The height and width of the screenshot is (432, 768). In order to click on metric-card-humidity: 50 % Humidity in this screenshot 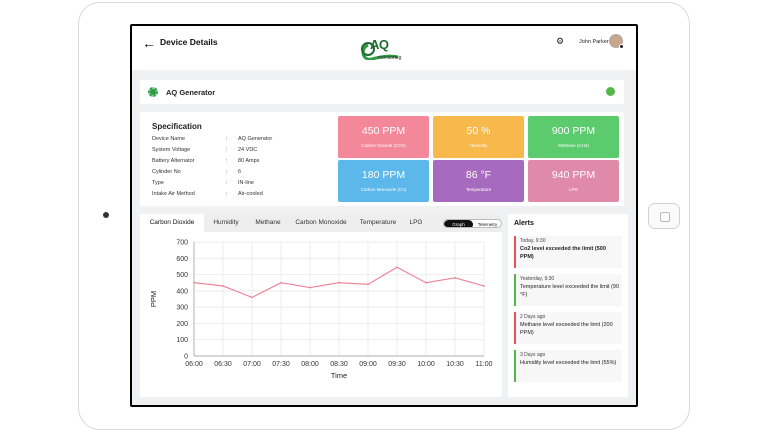, I will do `click(478, 137)`.